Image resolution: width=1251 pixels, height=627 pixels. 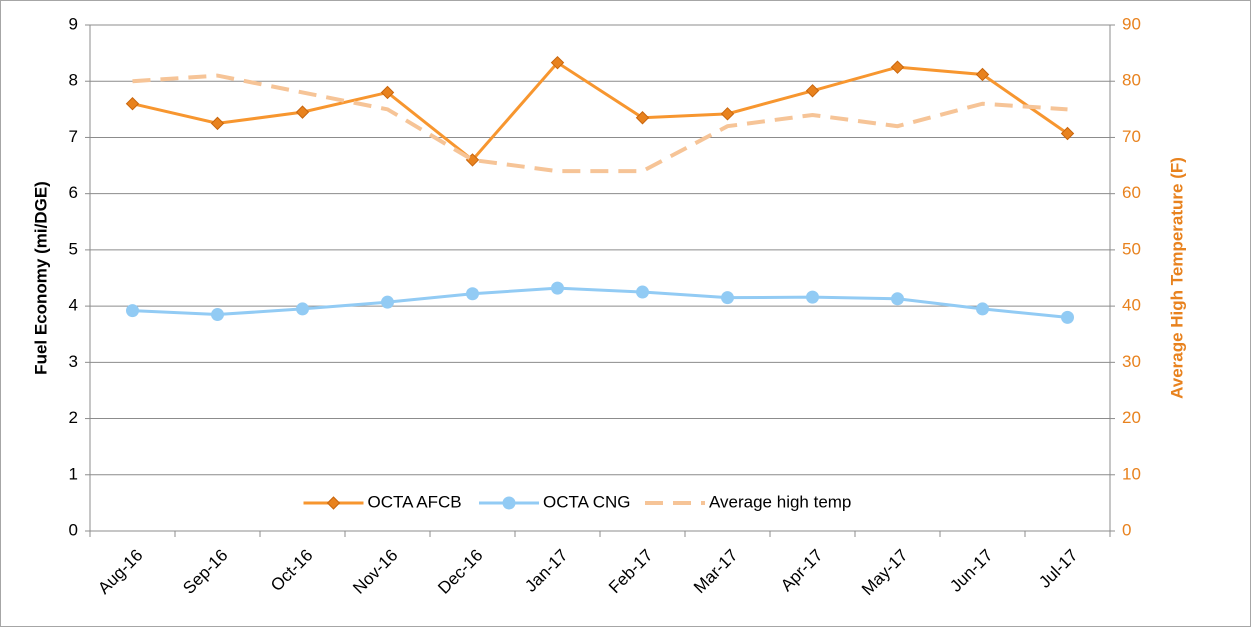 What do you see at coordinates (73, 417) in the screenshot?
I see `y-tick-label: 2` at bounding box center [73, 417].